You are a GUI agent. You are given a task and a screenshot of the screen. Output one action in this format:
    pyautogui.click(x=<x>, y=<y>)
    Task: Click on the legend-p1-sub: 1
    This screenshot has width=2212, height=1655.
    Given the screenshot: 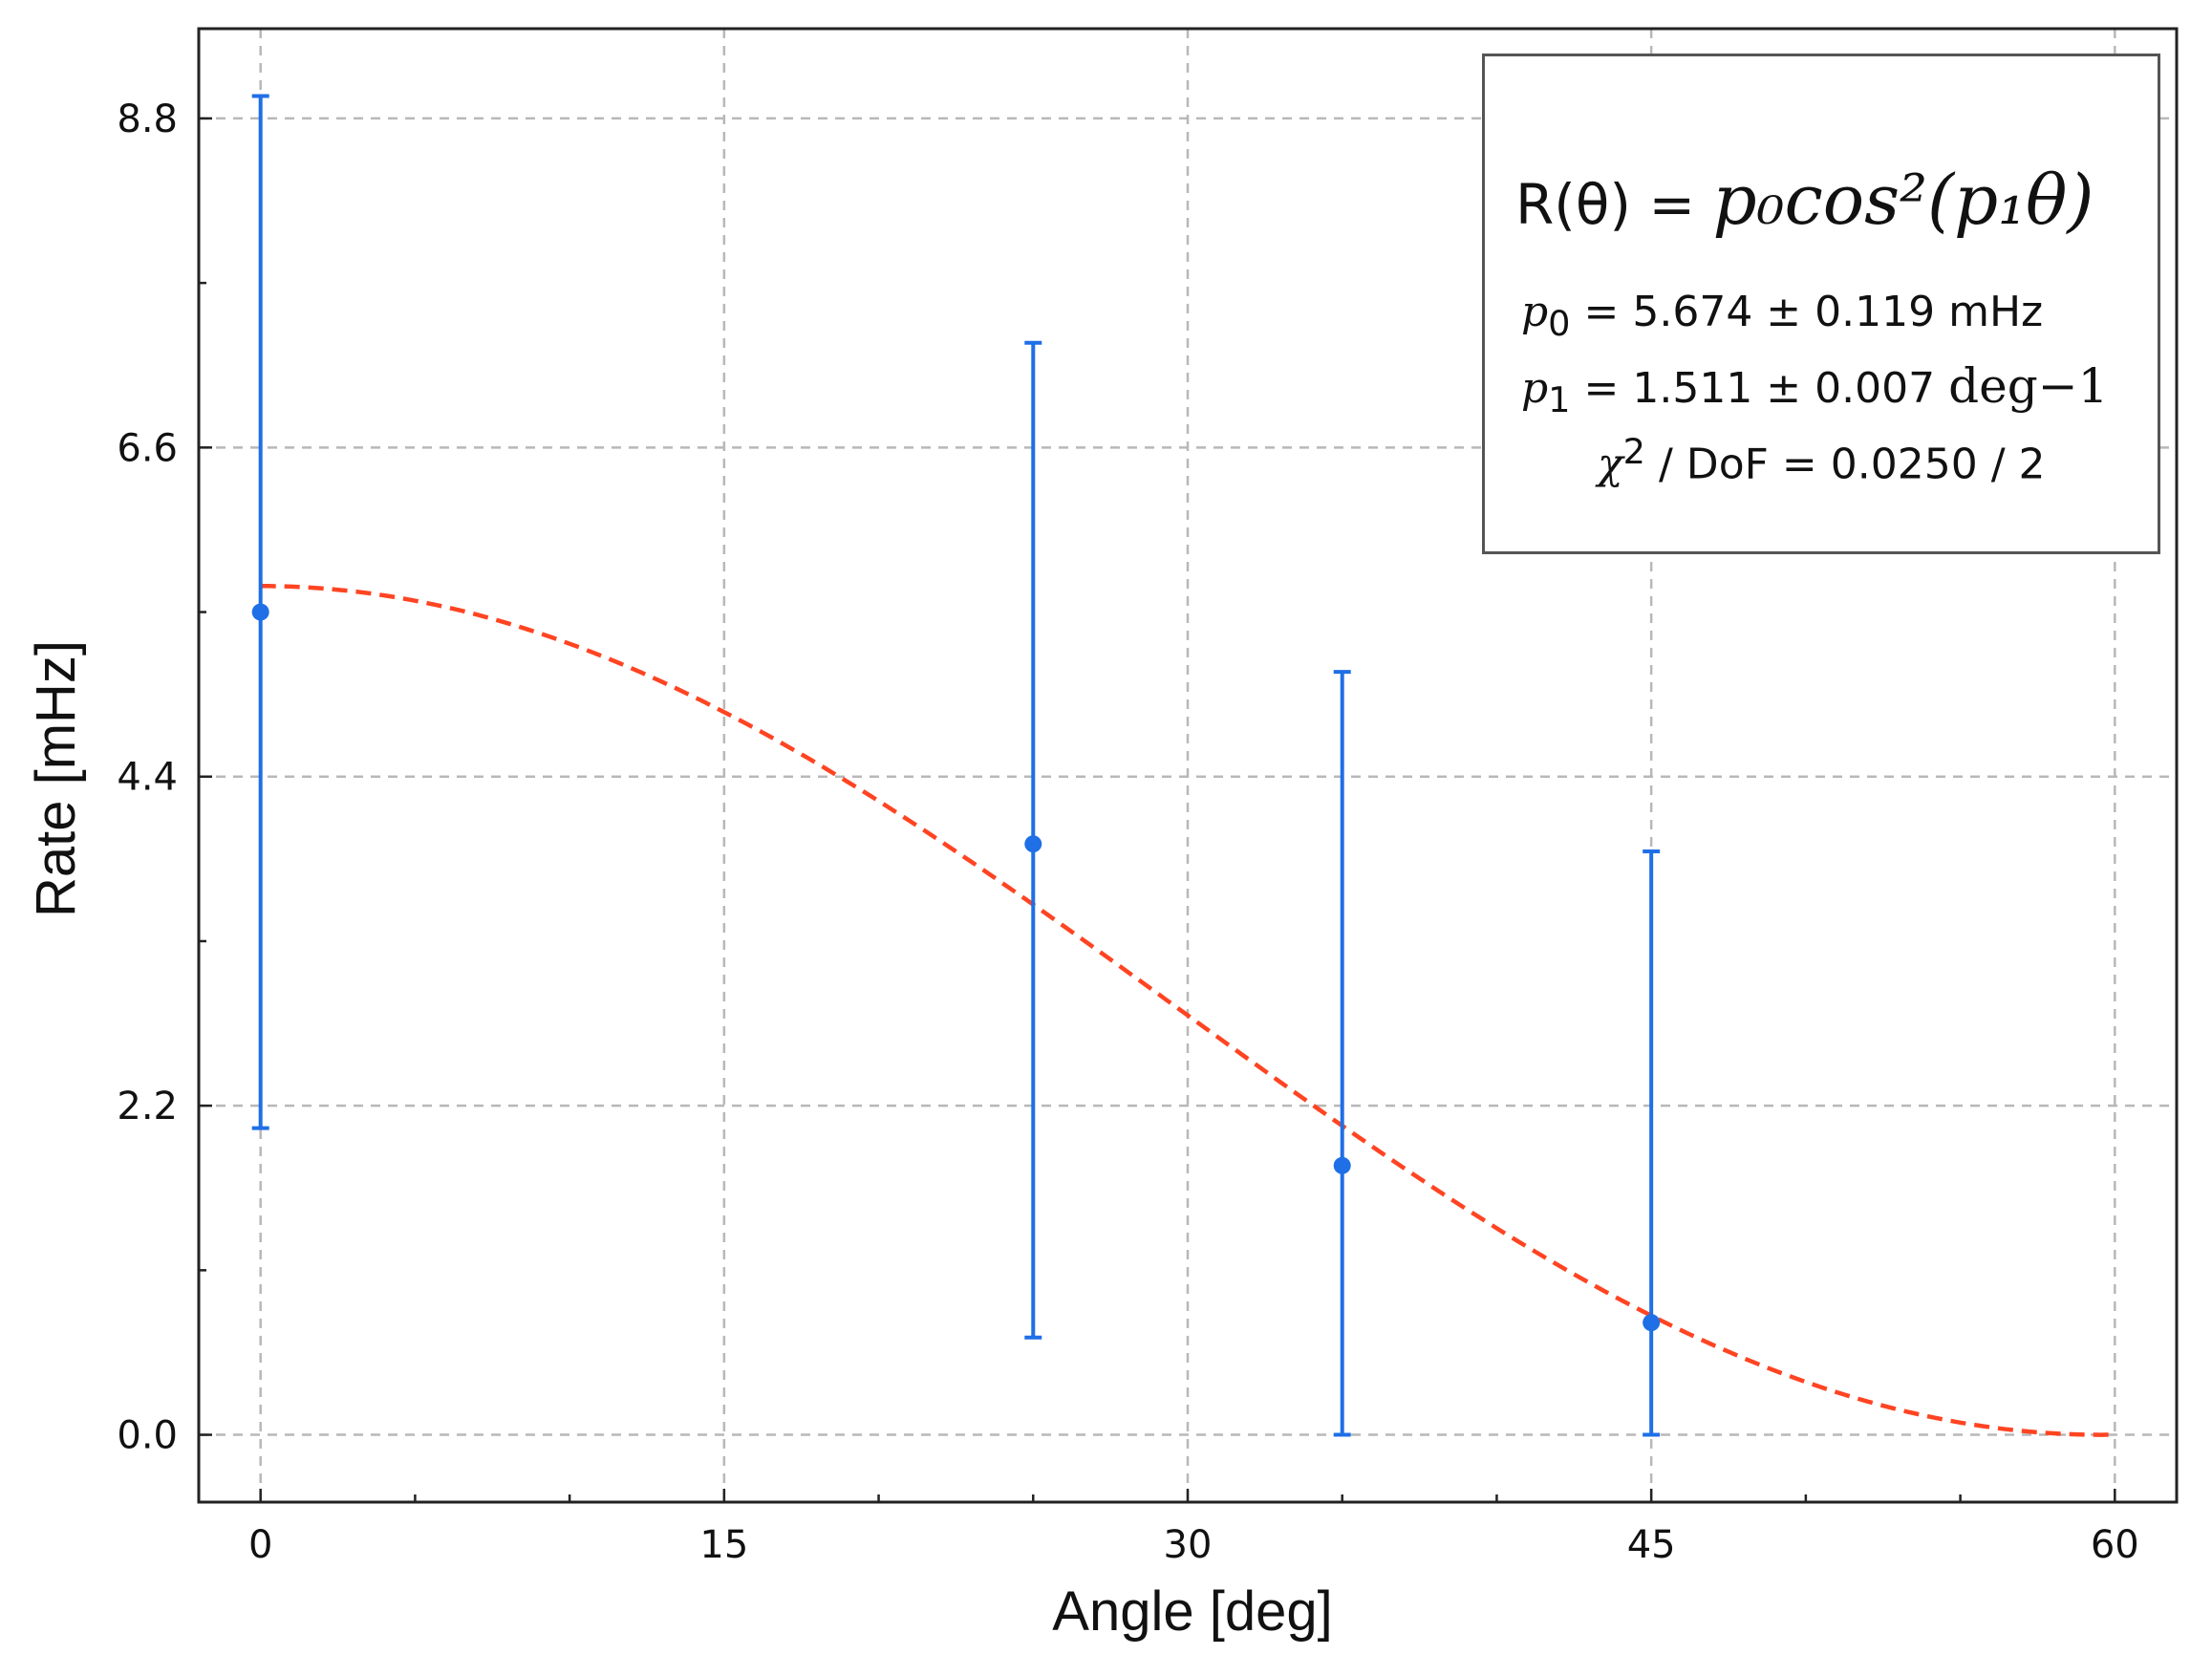 What is the action you would take?
    pyautogui.click(x=1559, y=399)
    